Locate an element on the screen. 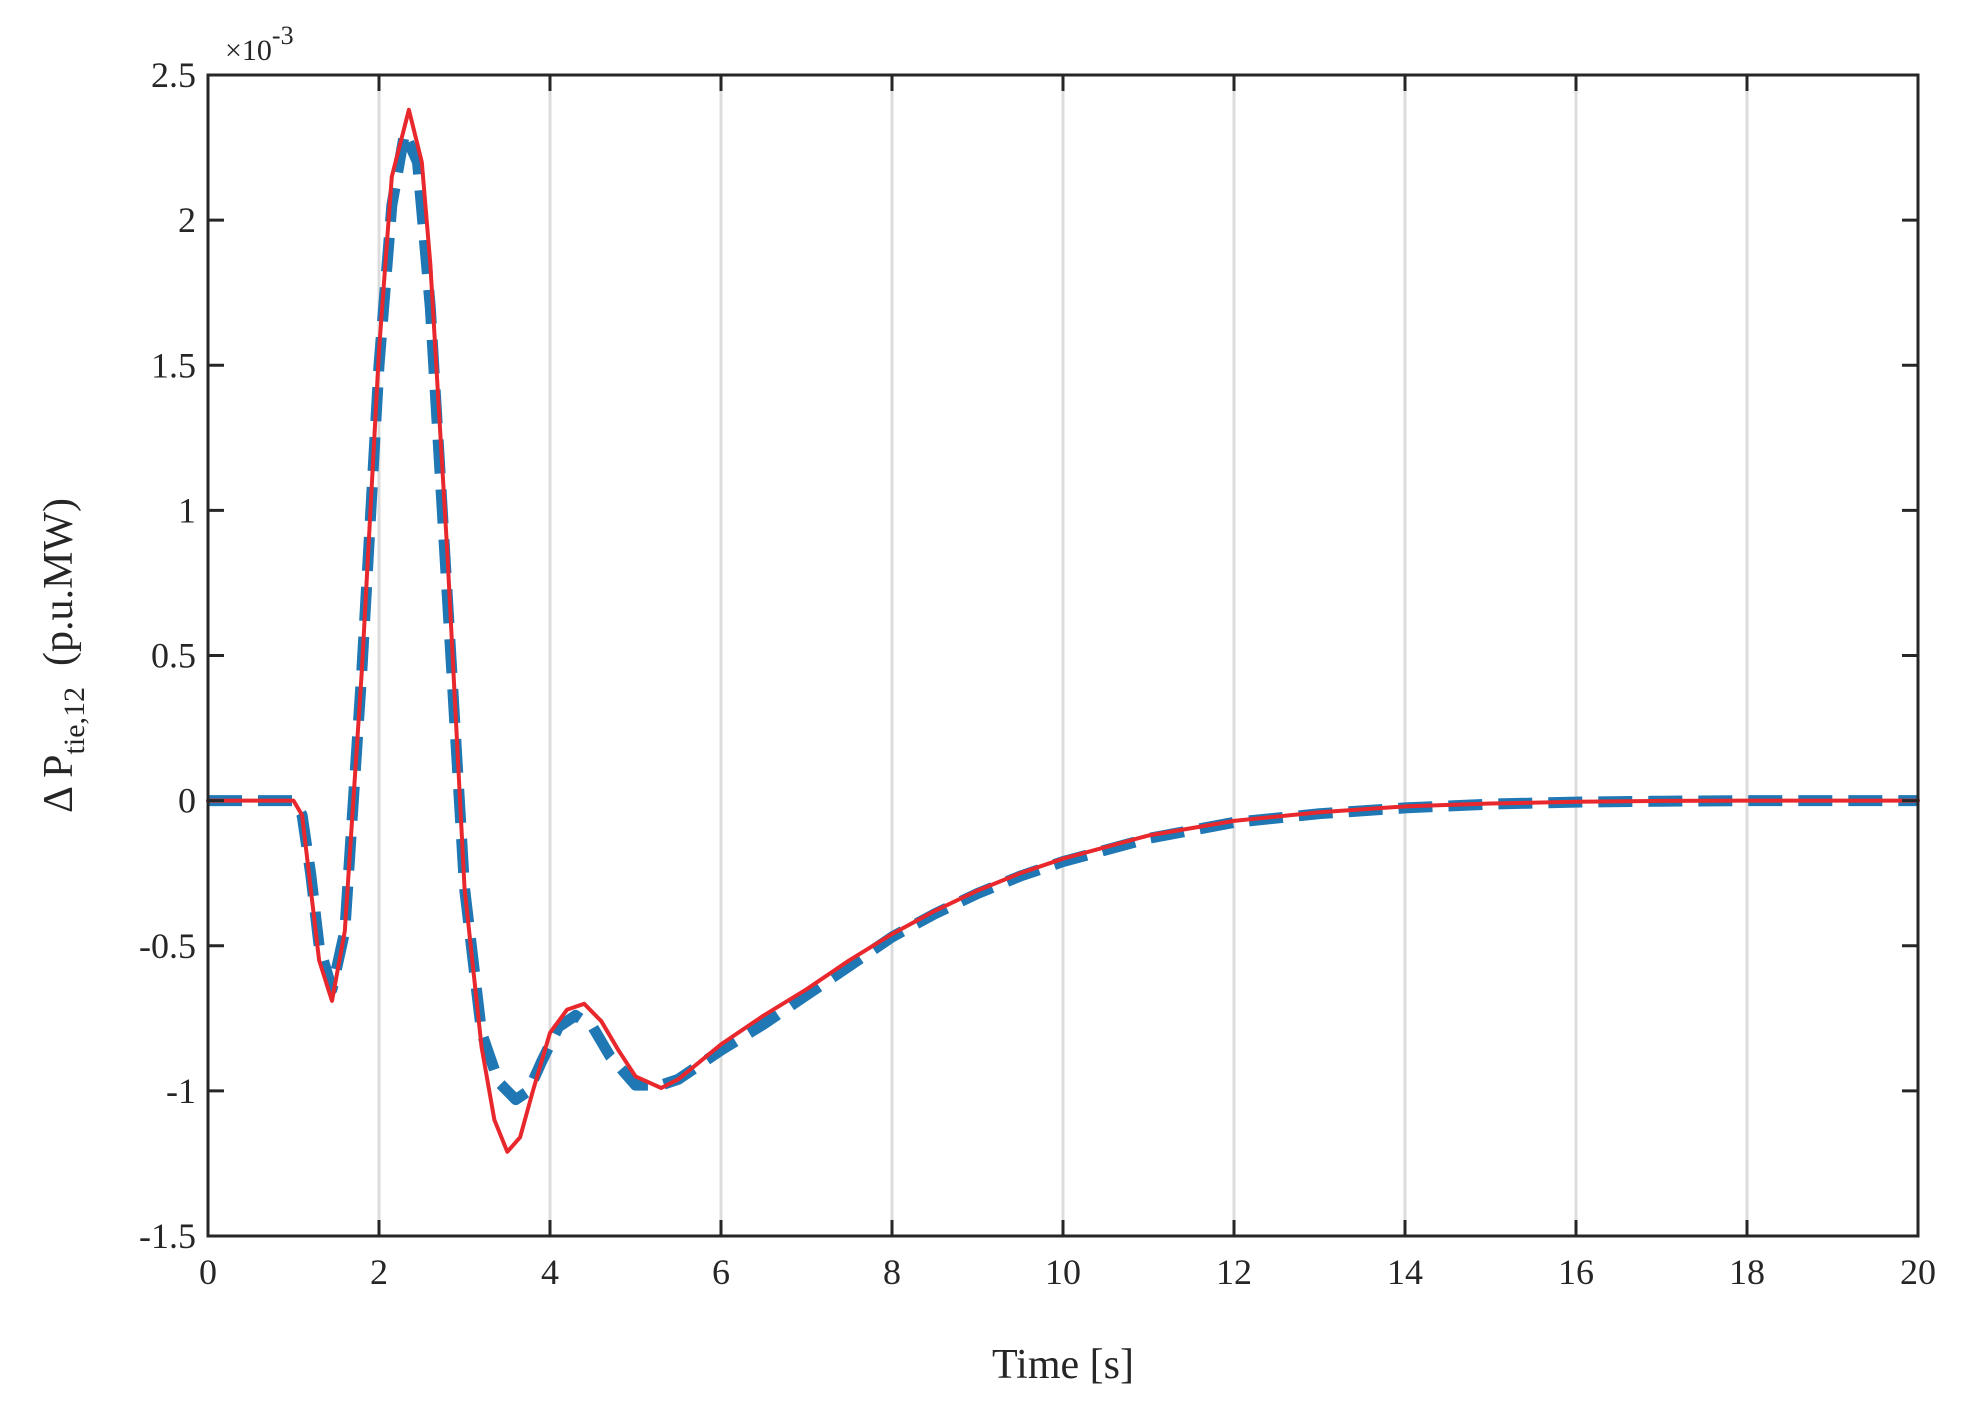  svg-text: Δ Ptie,12 (p.u.MW) is located at coordinates (63, 655).